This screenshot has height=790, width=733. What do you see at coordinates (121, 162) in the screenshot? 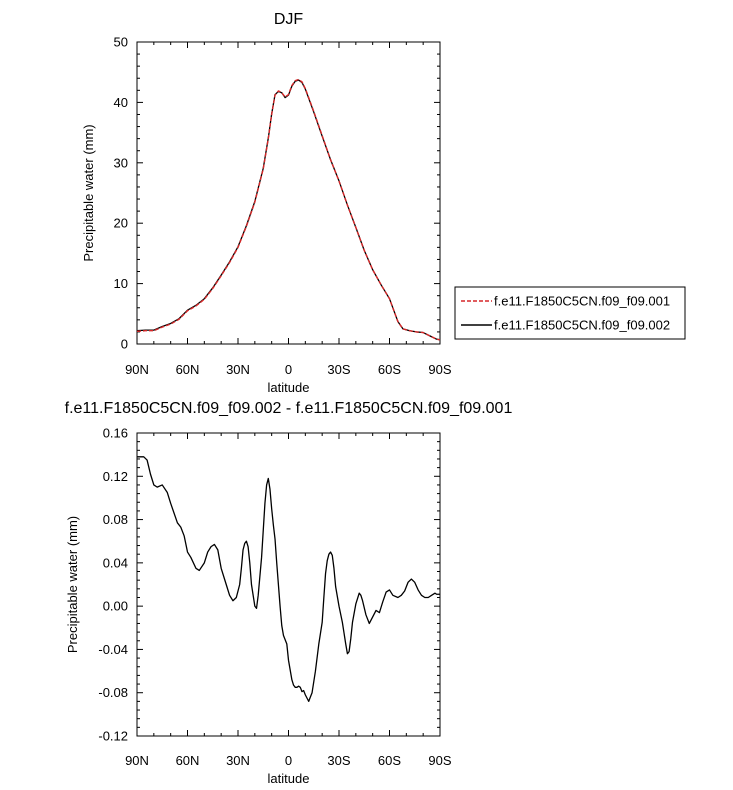
I see `y-tick-label: 30` at bounding box center [121, 162].